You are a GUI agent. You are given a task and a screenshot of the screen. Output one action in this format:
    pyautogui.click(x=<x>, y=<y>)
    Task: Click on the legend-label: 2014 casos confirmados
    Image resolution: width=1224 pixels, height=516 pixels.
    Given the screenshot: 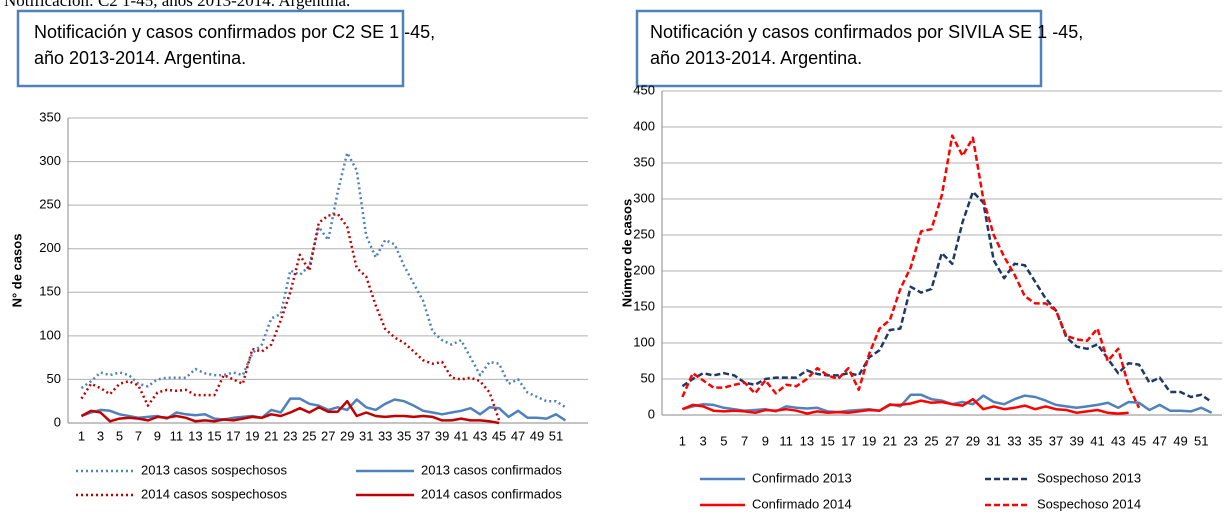 What is the action you would take?
    pyautogui.click(x=491, y=493)
    